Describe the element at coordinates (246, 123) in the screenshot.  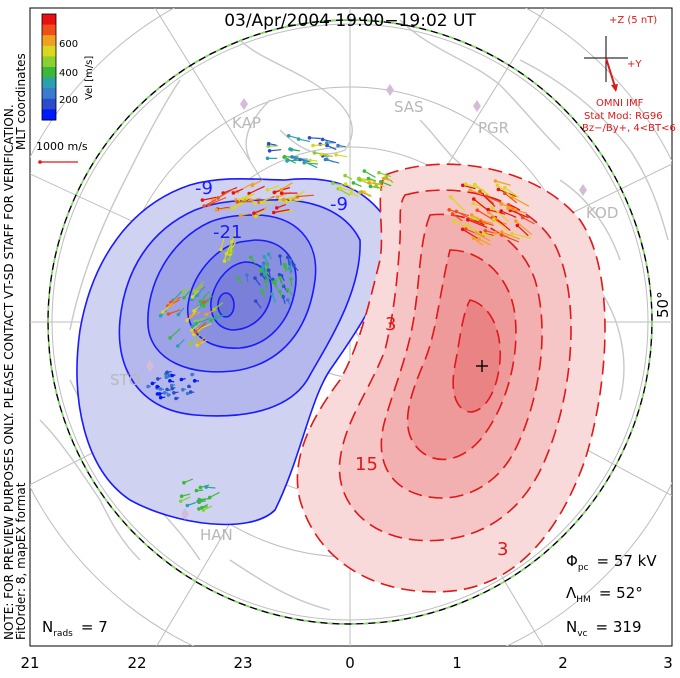
I see `station-label-kap: KAP` at that location.